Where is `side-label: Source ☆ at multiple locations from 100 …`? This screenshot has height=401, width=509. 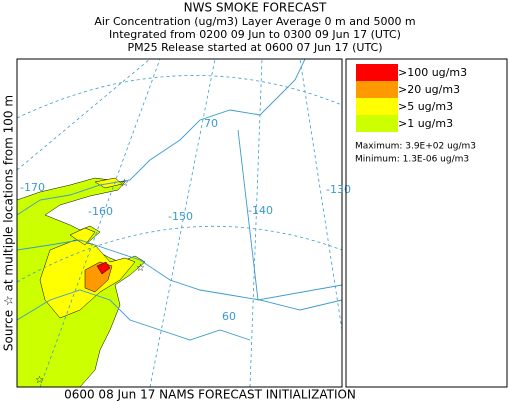
side-label: Source ☆ at multiple locations from 100 … is located at coordinates (9, 223).